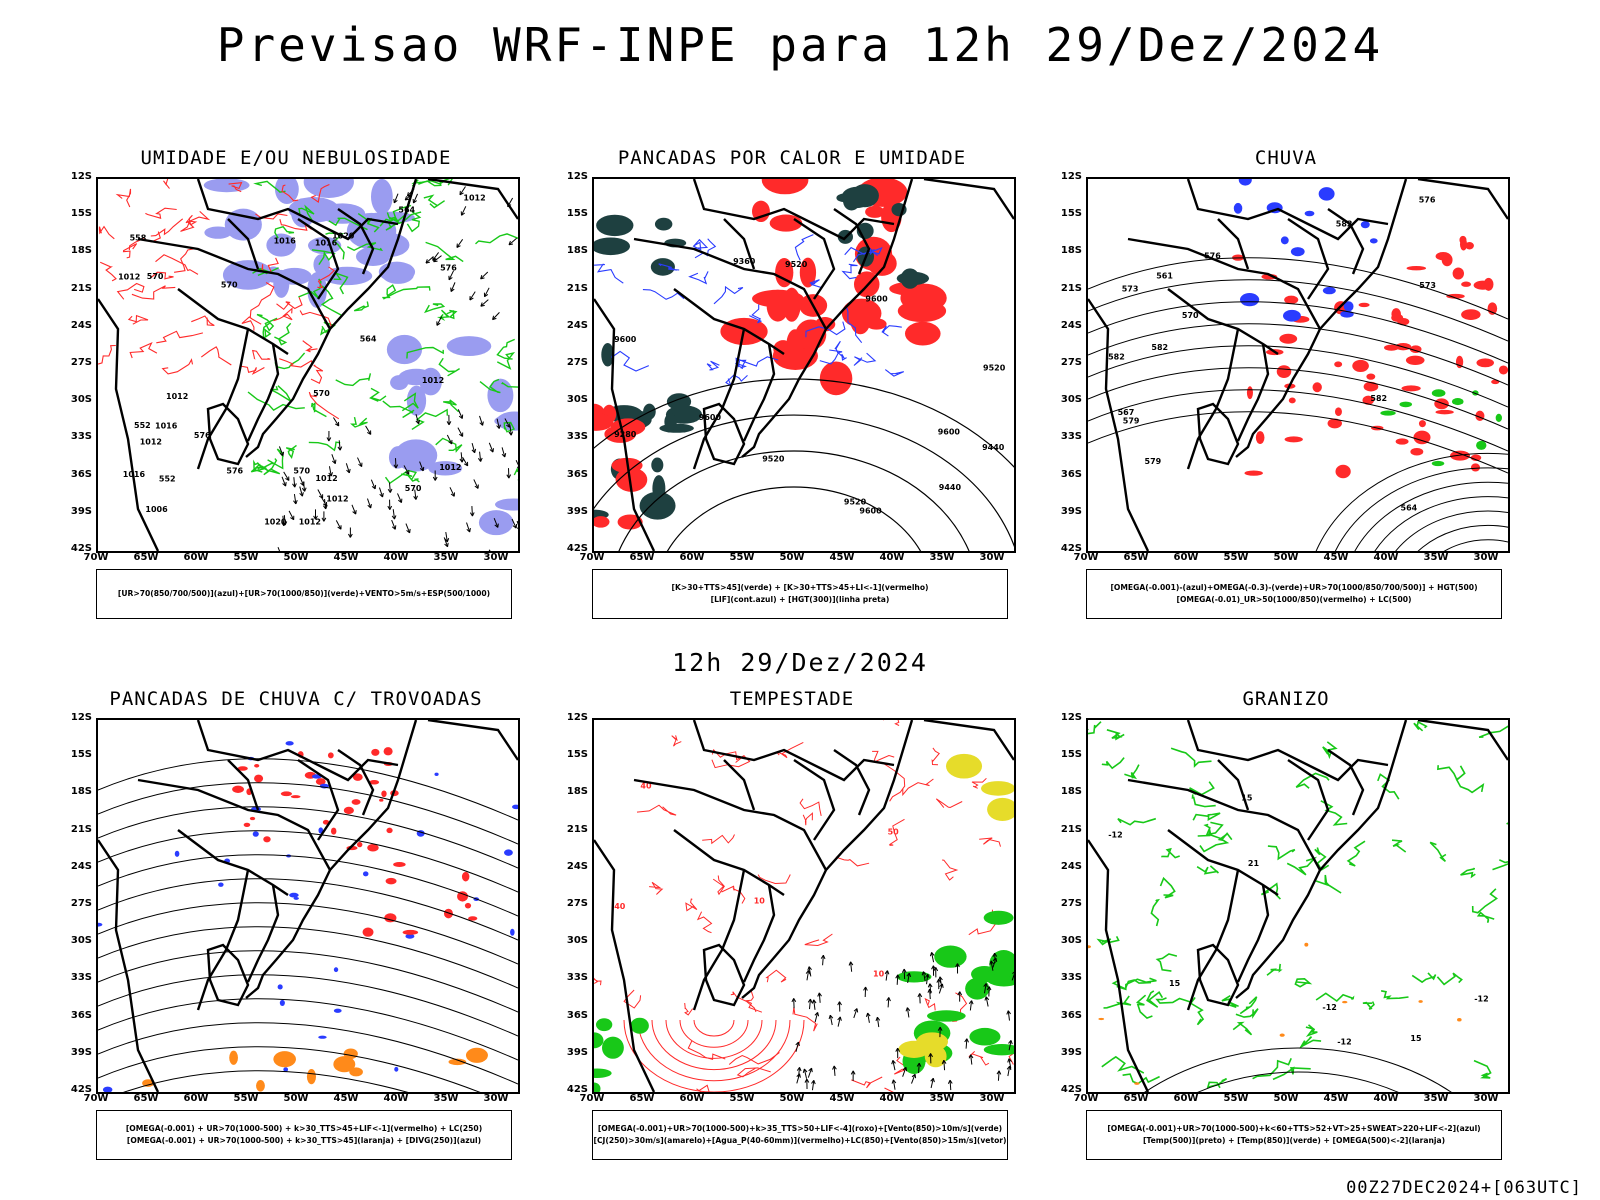 The image size is (1600, 1200). Describe the element at coordinates (714, 1050) in the screenshot. I see `lc850-streamline` at that location.